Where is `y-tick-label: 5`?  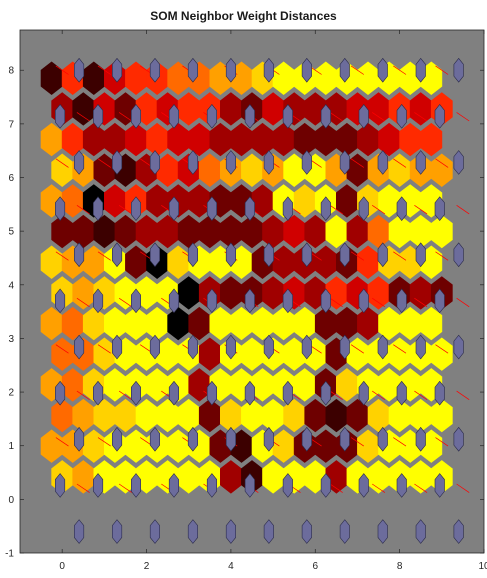
y-tick-label: 5 is located at coordinates (11, 232).